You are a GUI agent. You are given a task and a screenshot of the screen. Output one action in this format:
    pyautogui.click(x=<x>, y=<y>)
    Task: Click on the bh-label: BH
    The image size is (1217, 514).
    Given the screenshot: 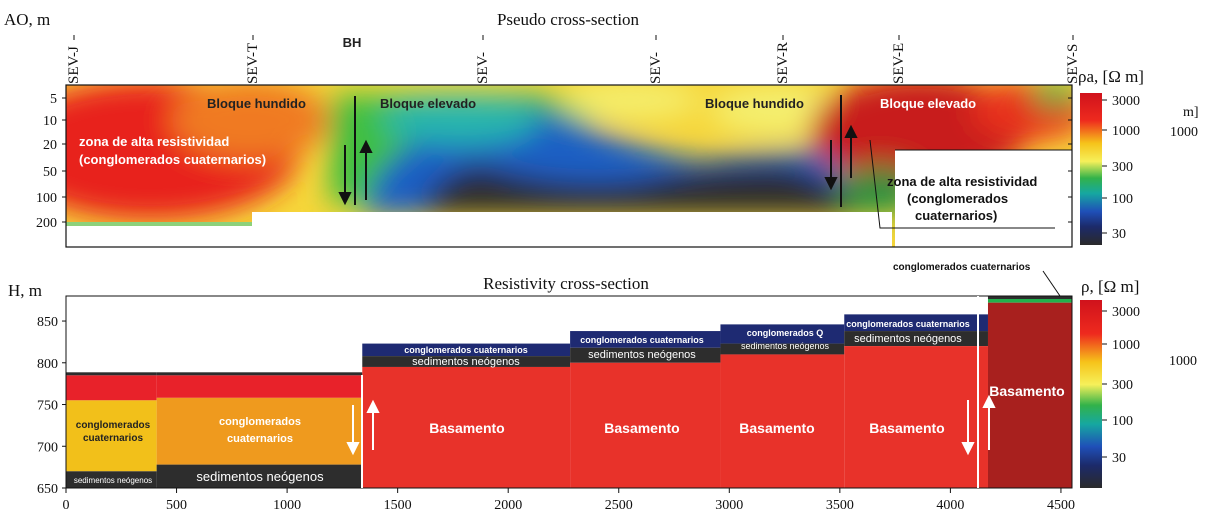 What is the action you would take?
    pyautogui.click(x=352, y=42)
    